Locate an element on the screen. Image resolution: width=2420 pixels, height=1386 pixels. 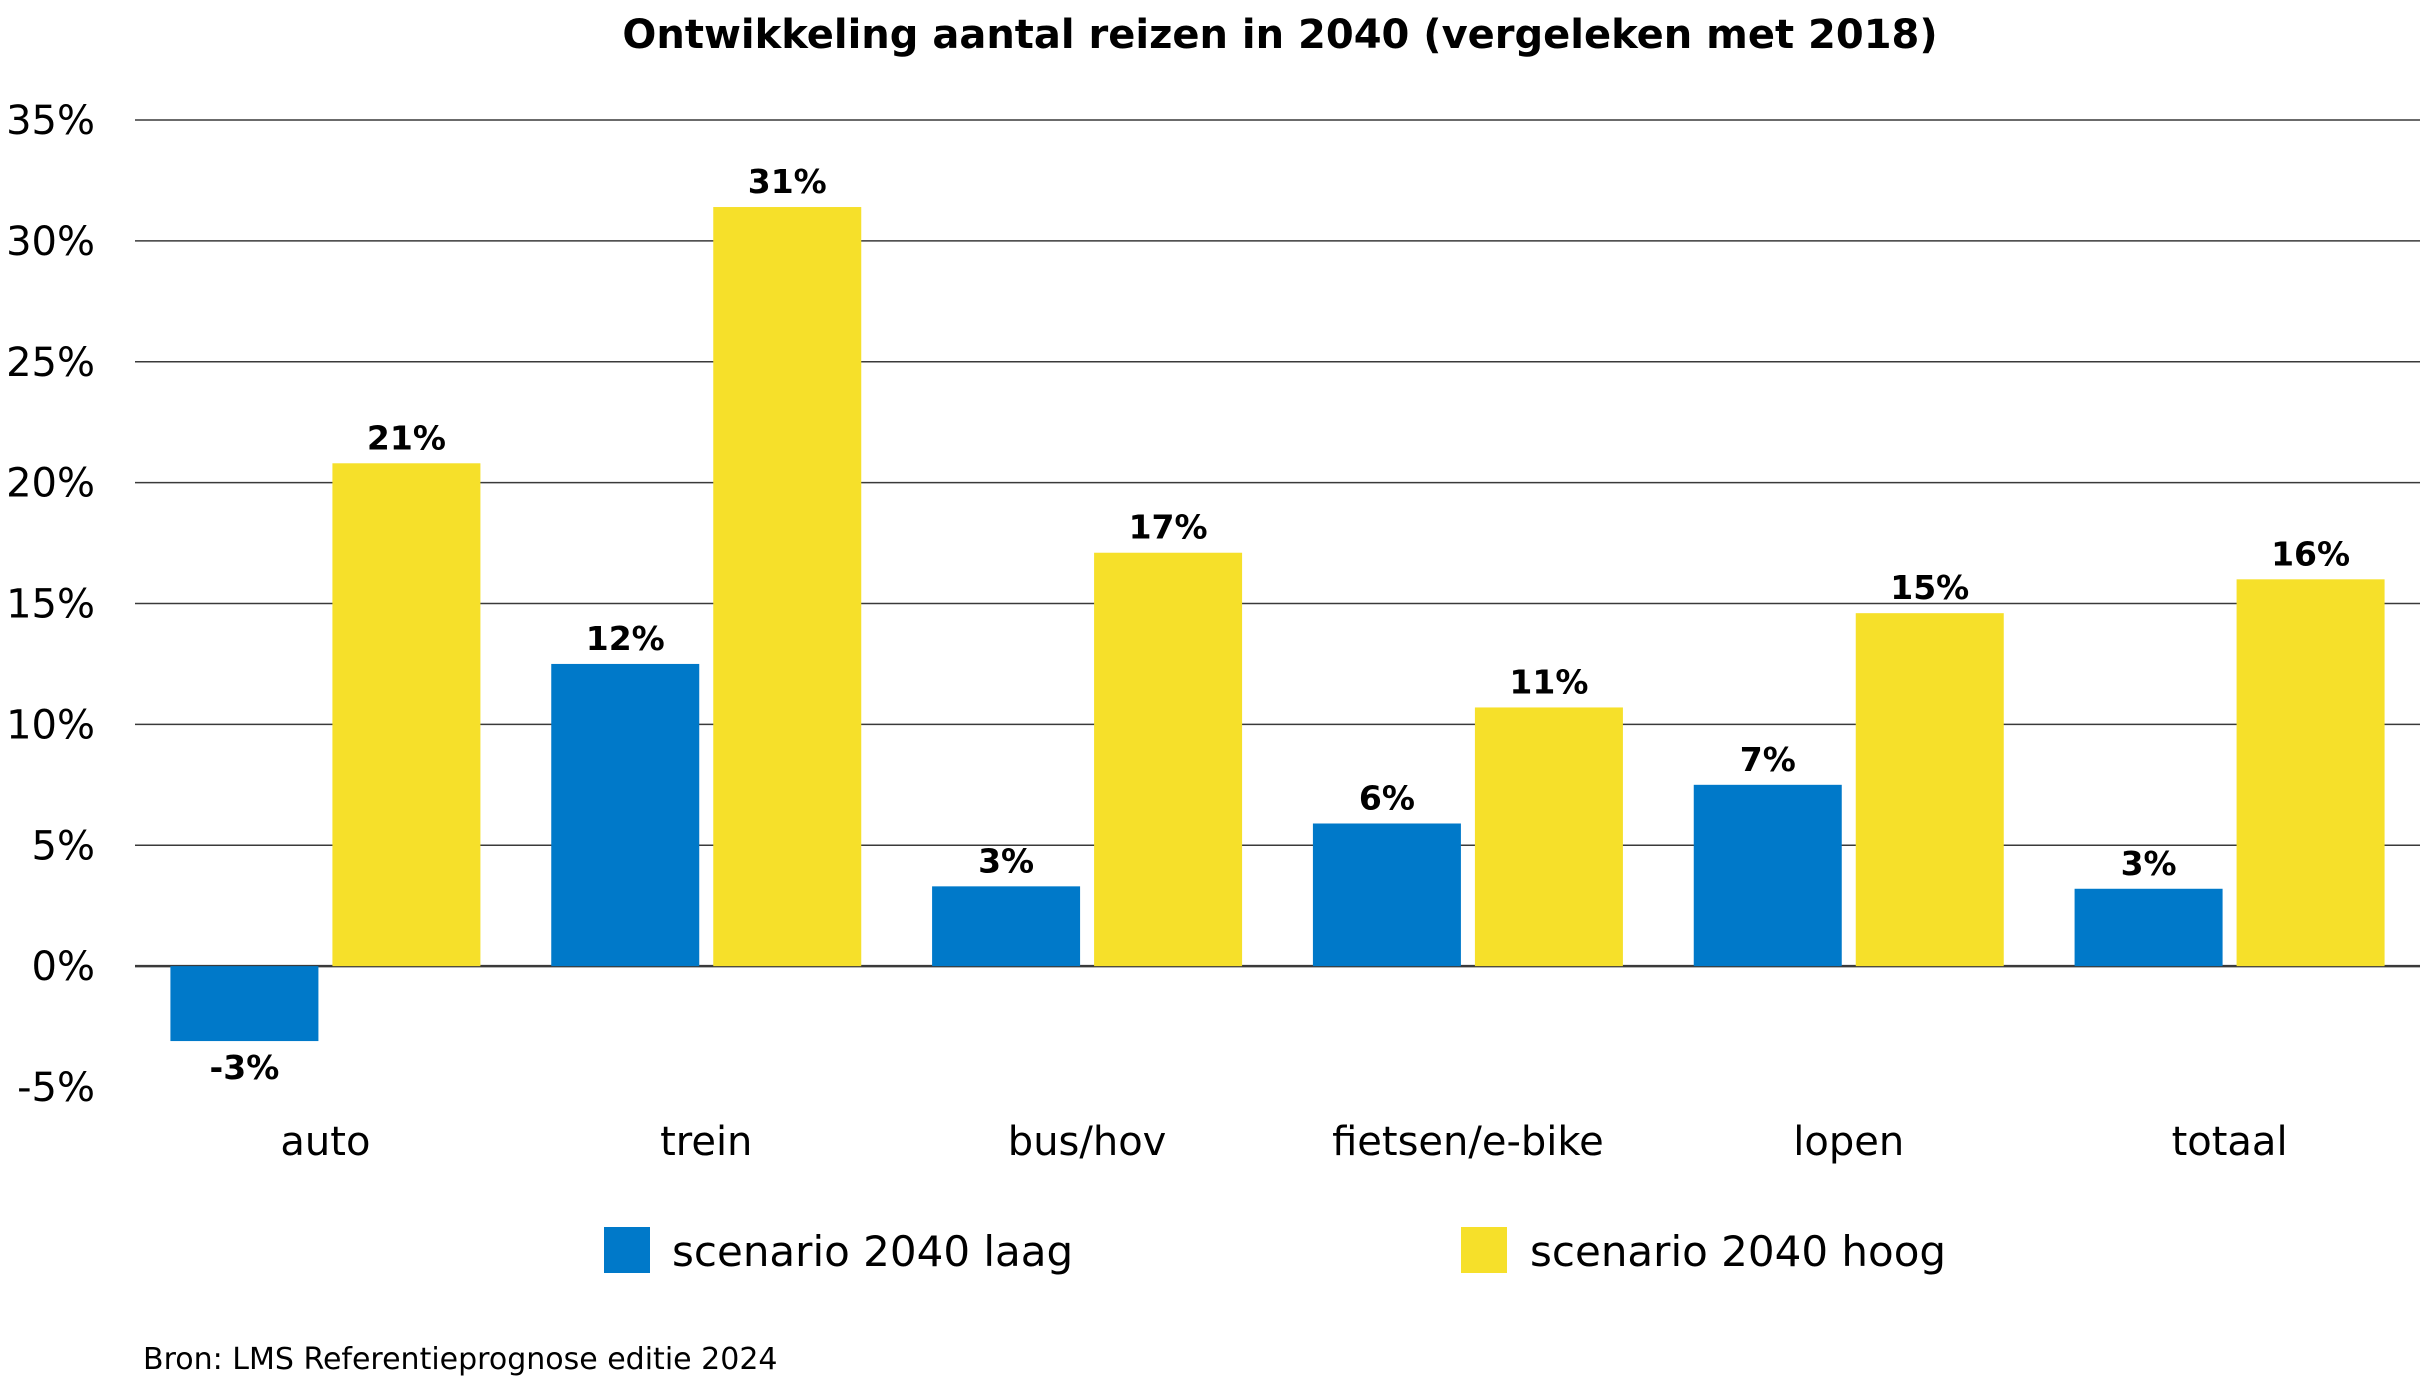
y-tick-label: 15% is located at coordinates (50, 605).